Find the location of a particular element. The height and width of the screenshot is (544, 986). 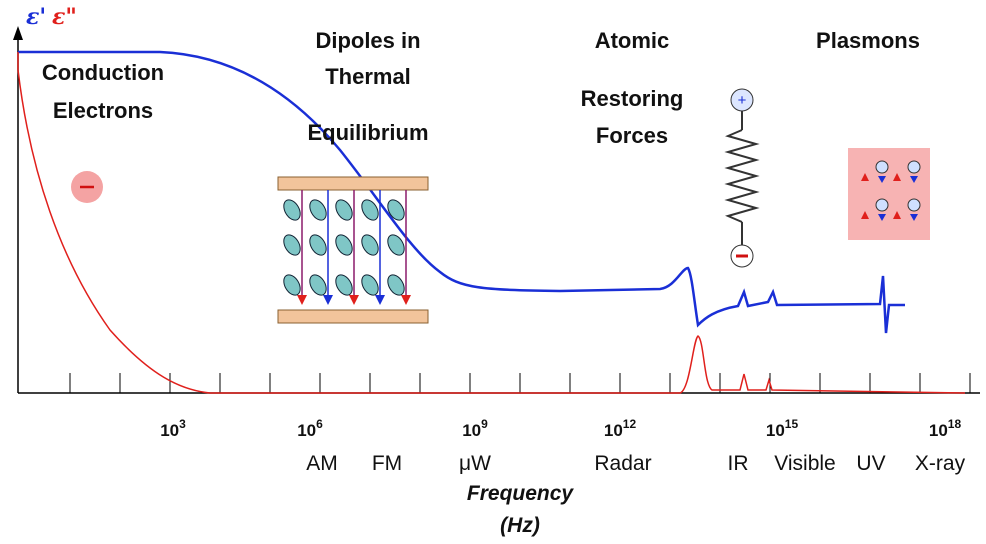

tick-exponent: 12 is located at coordinates (630, 424).